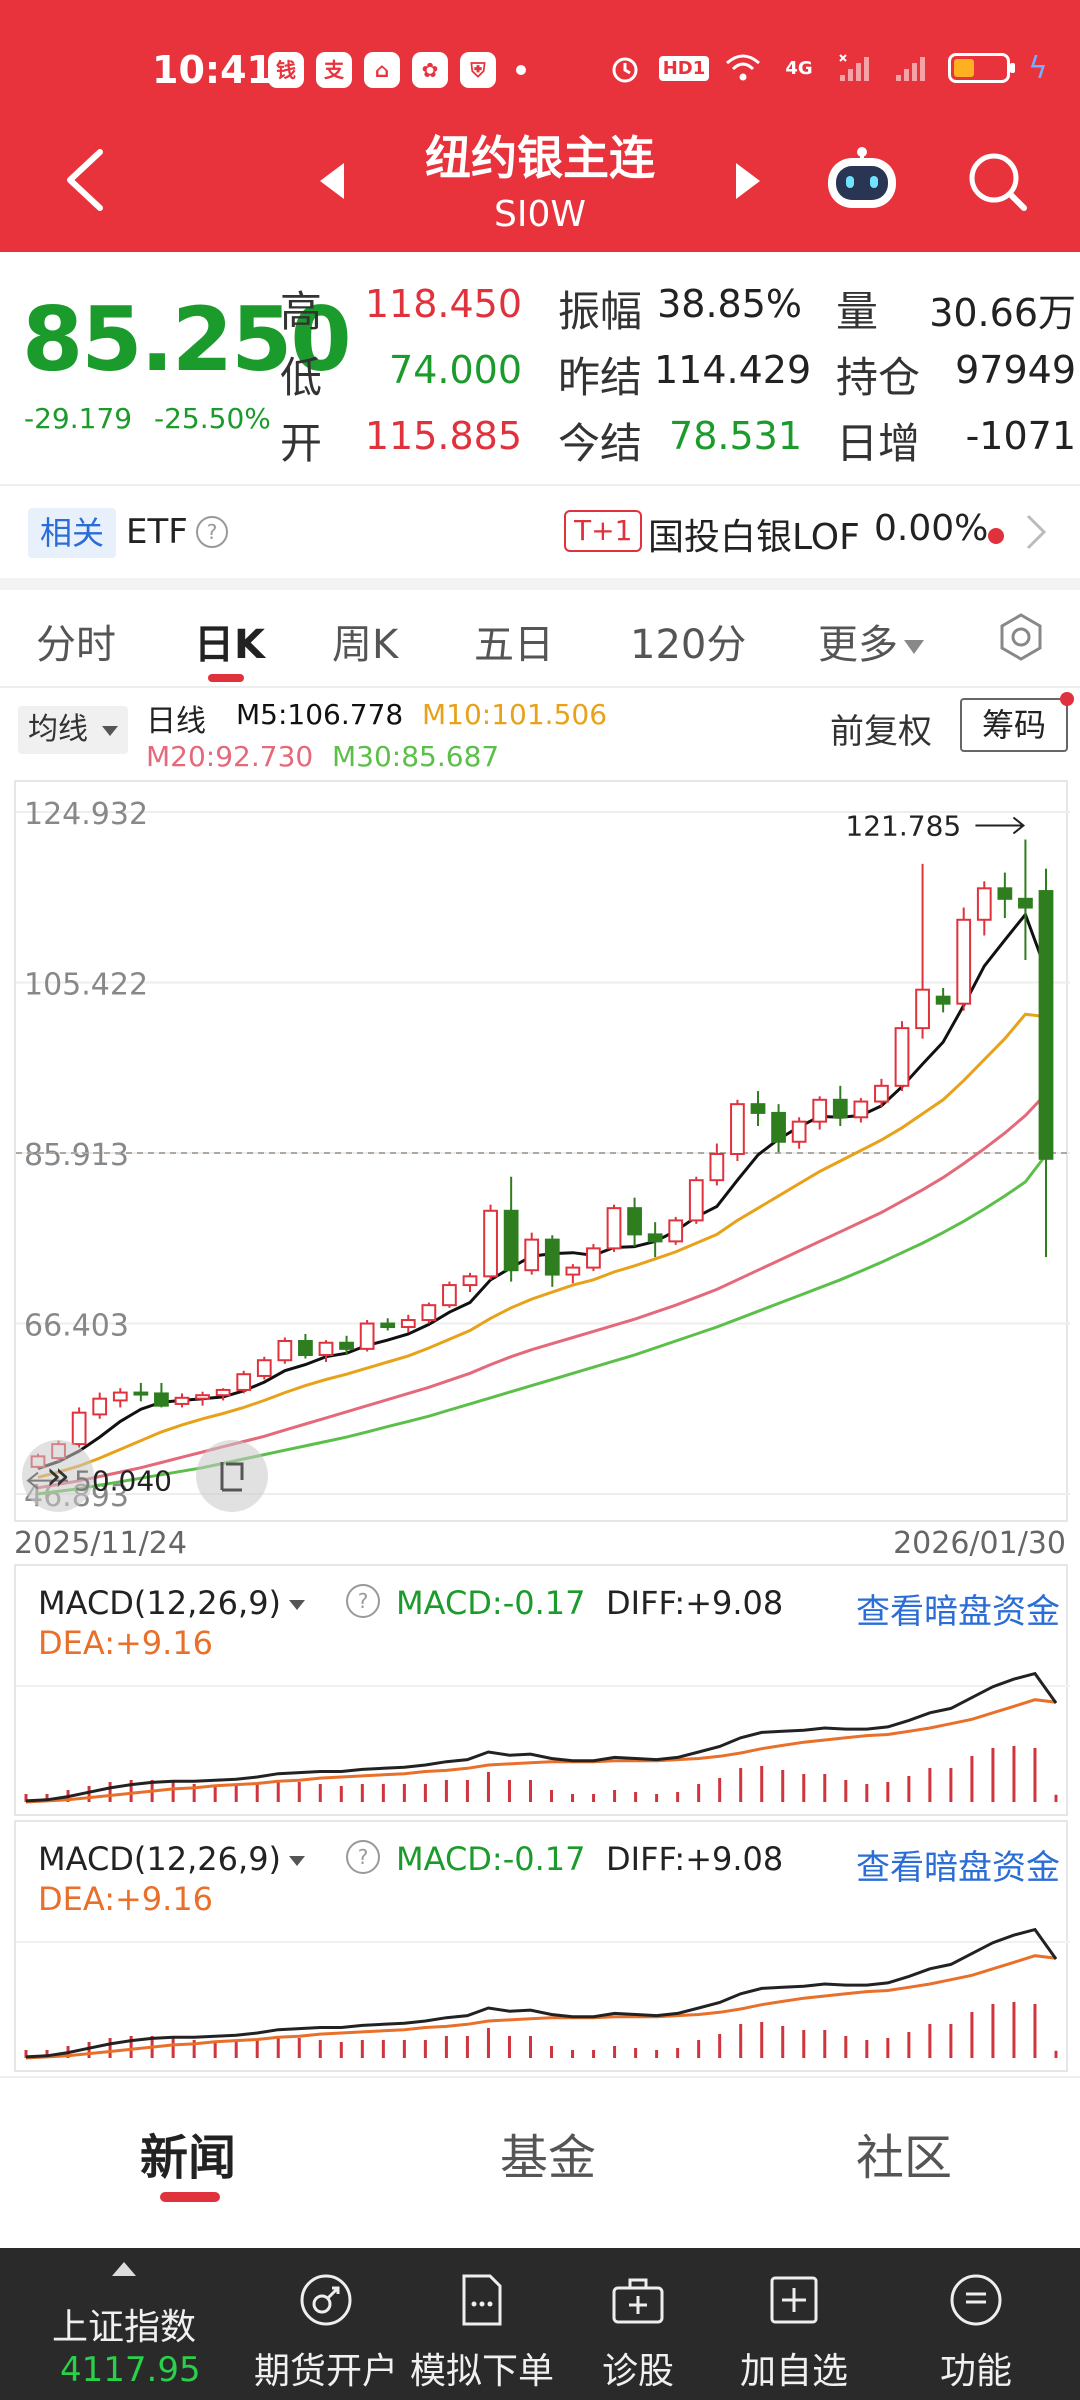  I want to click on ma-selector: 均线, so click(73, 730).